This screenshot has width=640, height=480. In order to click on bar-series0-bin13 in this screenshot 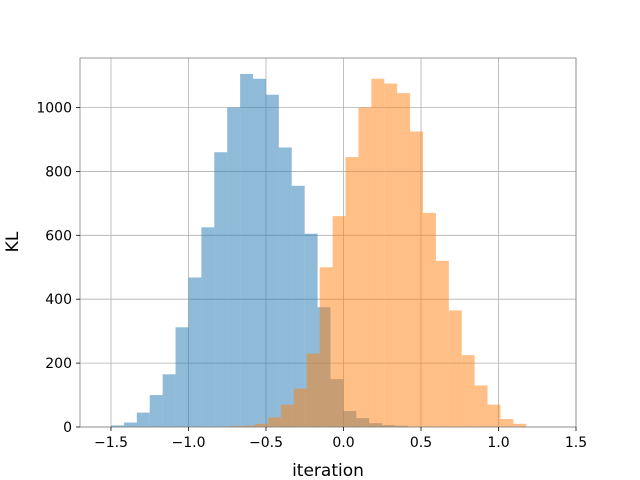, I will do `click(285, 287)`.